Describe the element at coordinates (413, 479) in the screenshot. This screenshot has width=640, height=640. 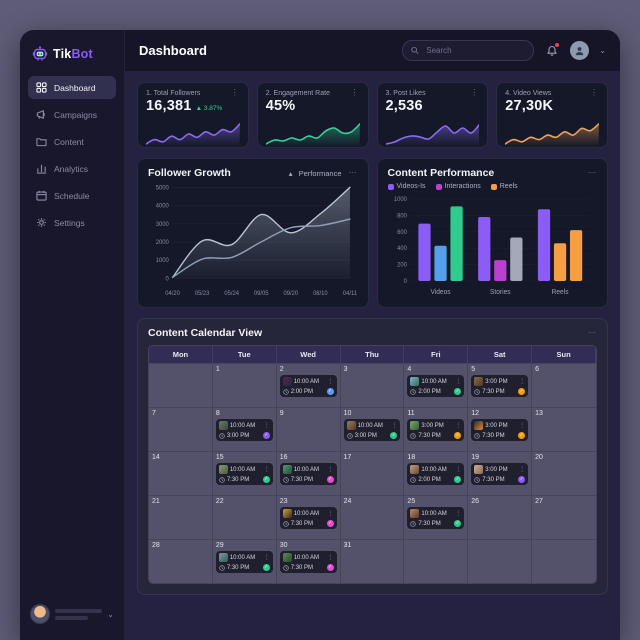
I see `clock-icon` at that location.